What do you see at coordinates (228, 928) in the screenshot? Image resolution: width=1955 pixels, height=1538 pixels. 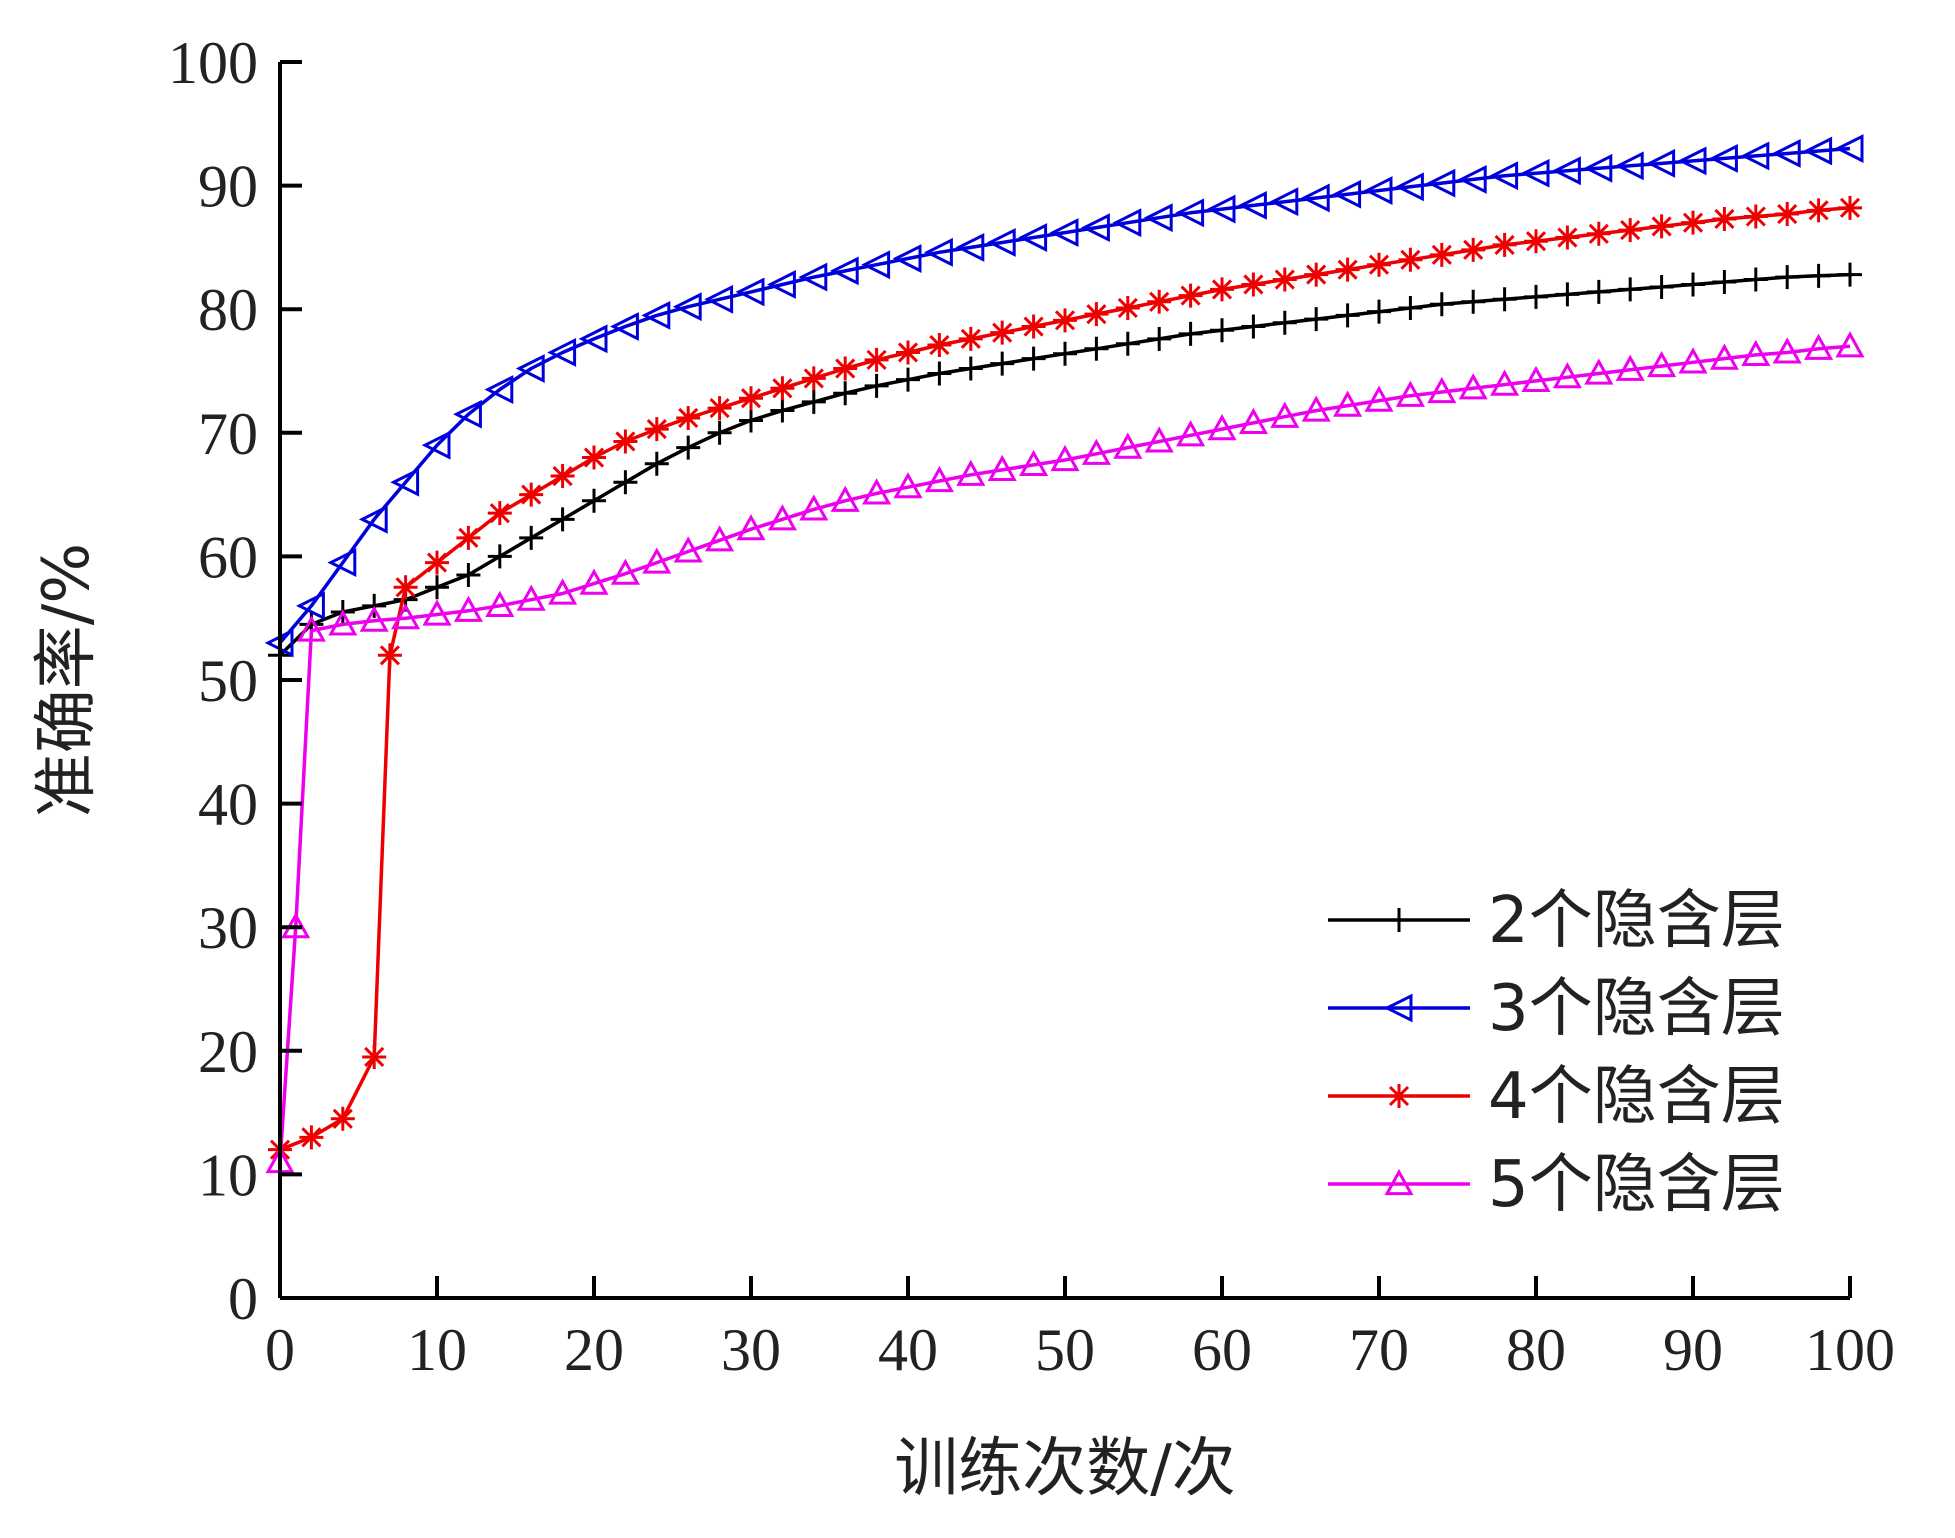 I see `y-tick-label: 30` at bounding box center [228, 928].